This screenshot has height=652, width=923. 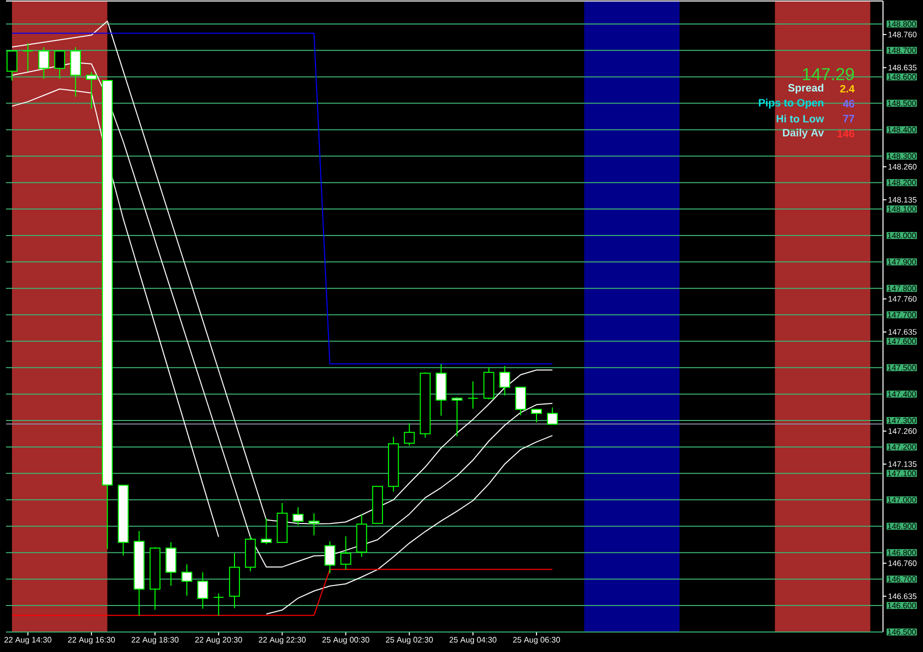 What do you see at coordinates (902, 299) in the screenshot?
I see `y-tick-label: 147.760` at bounding box center [902, 299].